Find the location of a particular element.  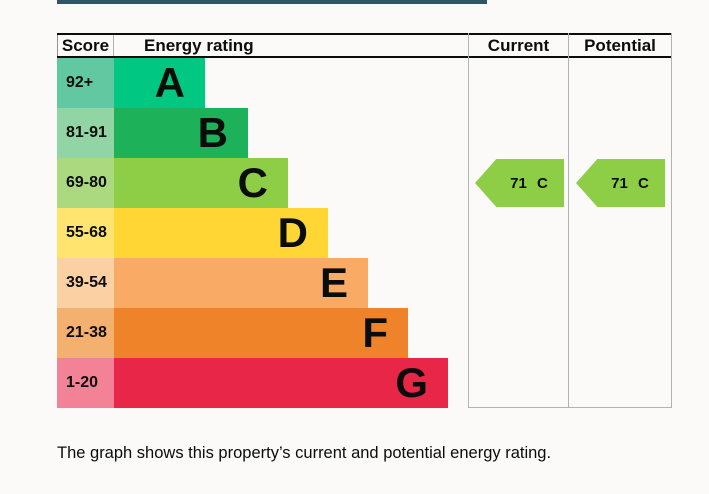

rating-bar: E is located at coordinates (241, 283).